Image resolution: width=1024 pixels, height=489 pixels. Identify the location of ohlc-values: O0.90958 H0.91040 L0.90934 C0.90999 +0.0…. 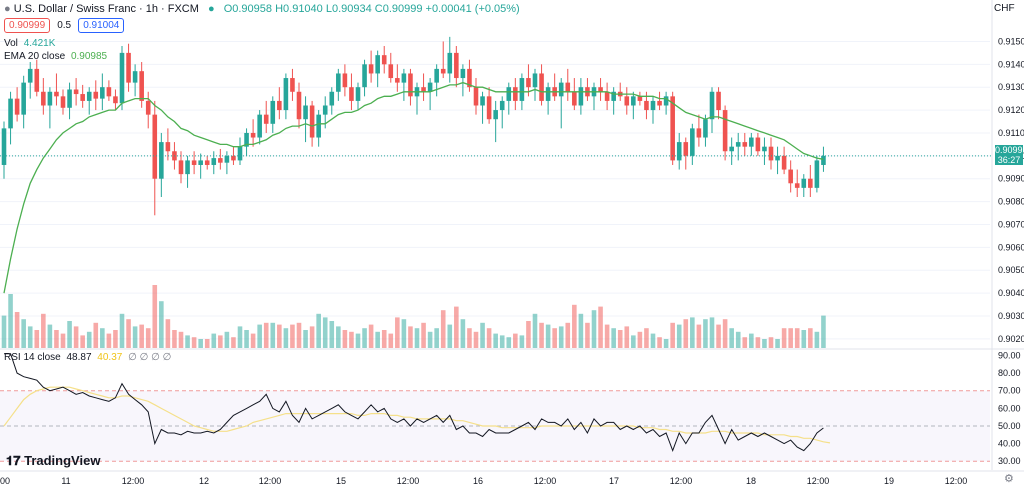
(371, 9).